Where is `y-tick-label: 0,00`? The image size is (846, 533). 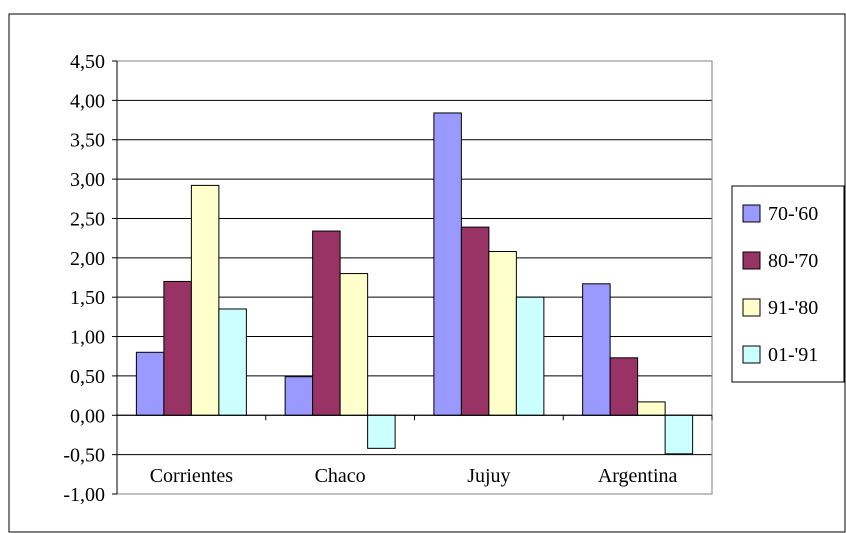 y-tick-label: 0,00 is located at coordinates (87, 416).